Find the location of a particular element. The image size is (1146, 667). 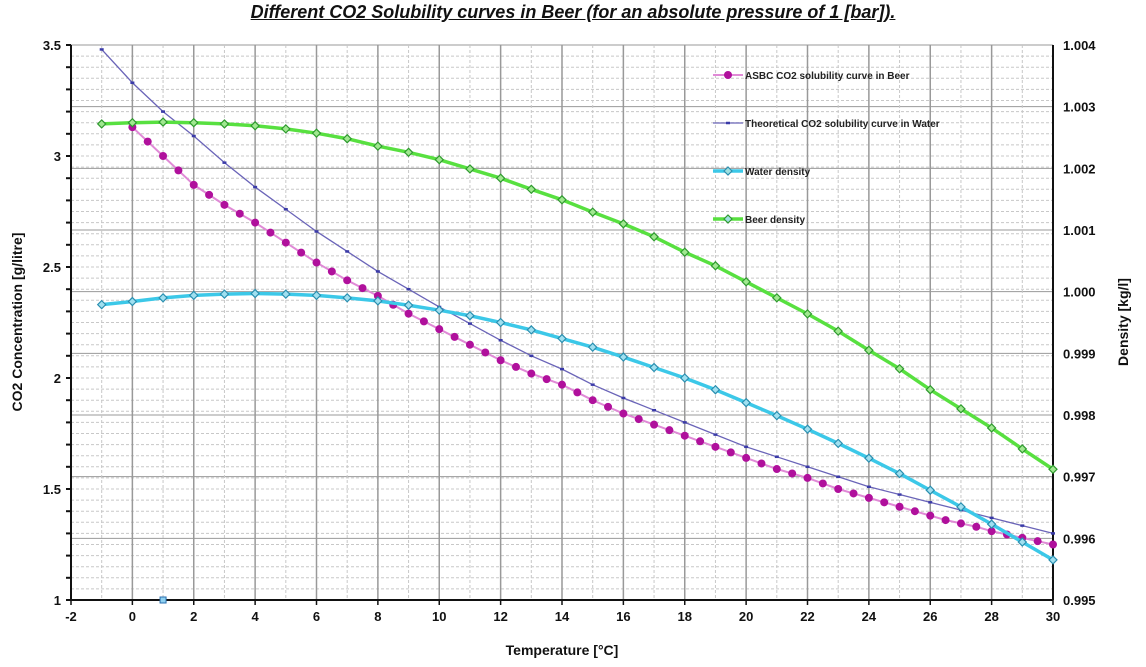

x-tick-label: 8 is located at coordinates (377, 616).